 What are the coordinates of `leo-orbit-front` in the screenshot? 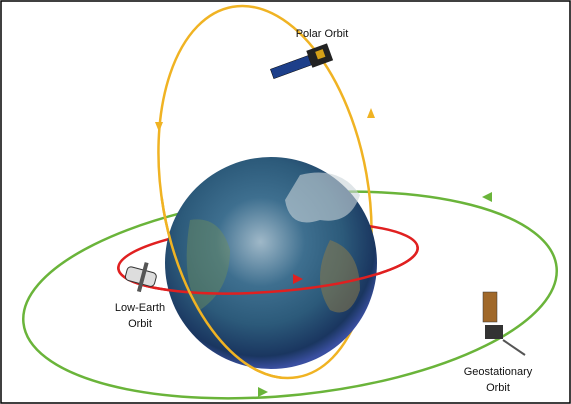 It's located at (268, 264).